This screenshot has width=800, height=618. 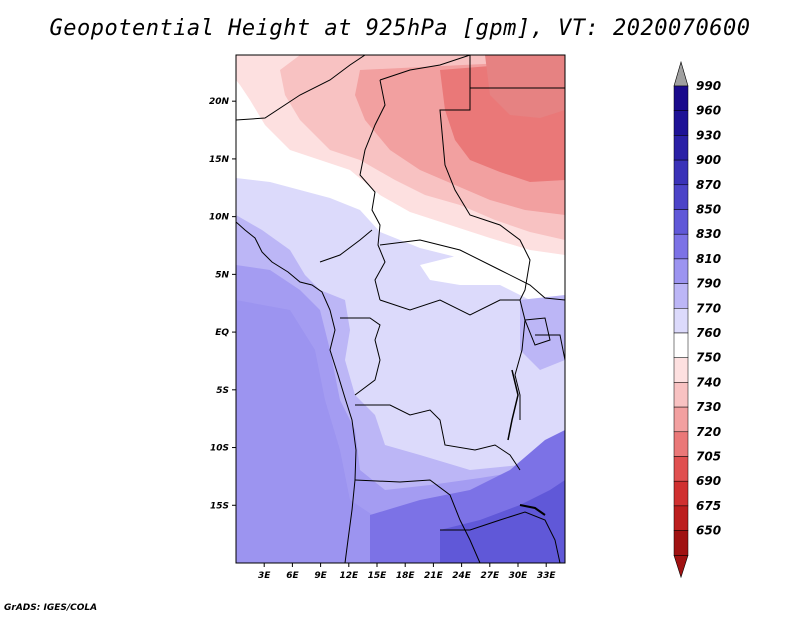 What do you see at coordinates (219, 218) in the screenshot?
I see `lat-tick-label: 10N` at bounding box center [219, 218].